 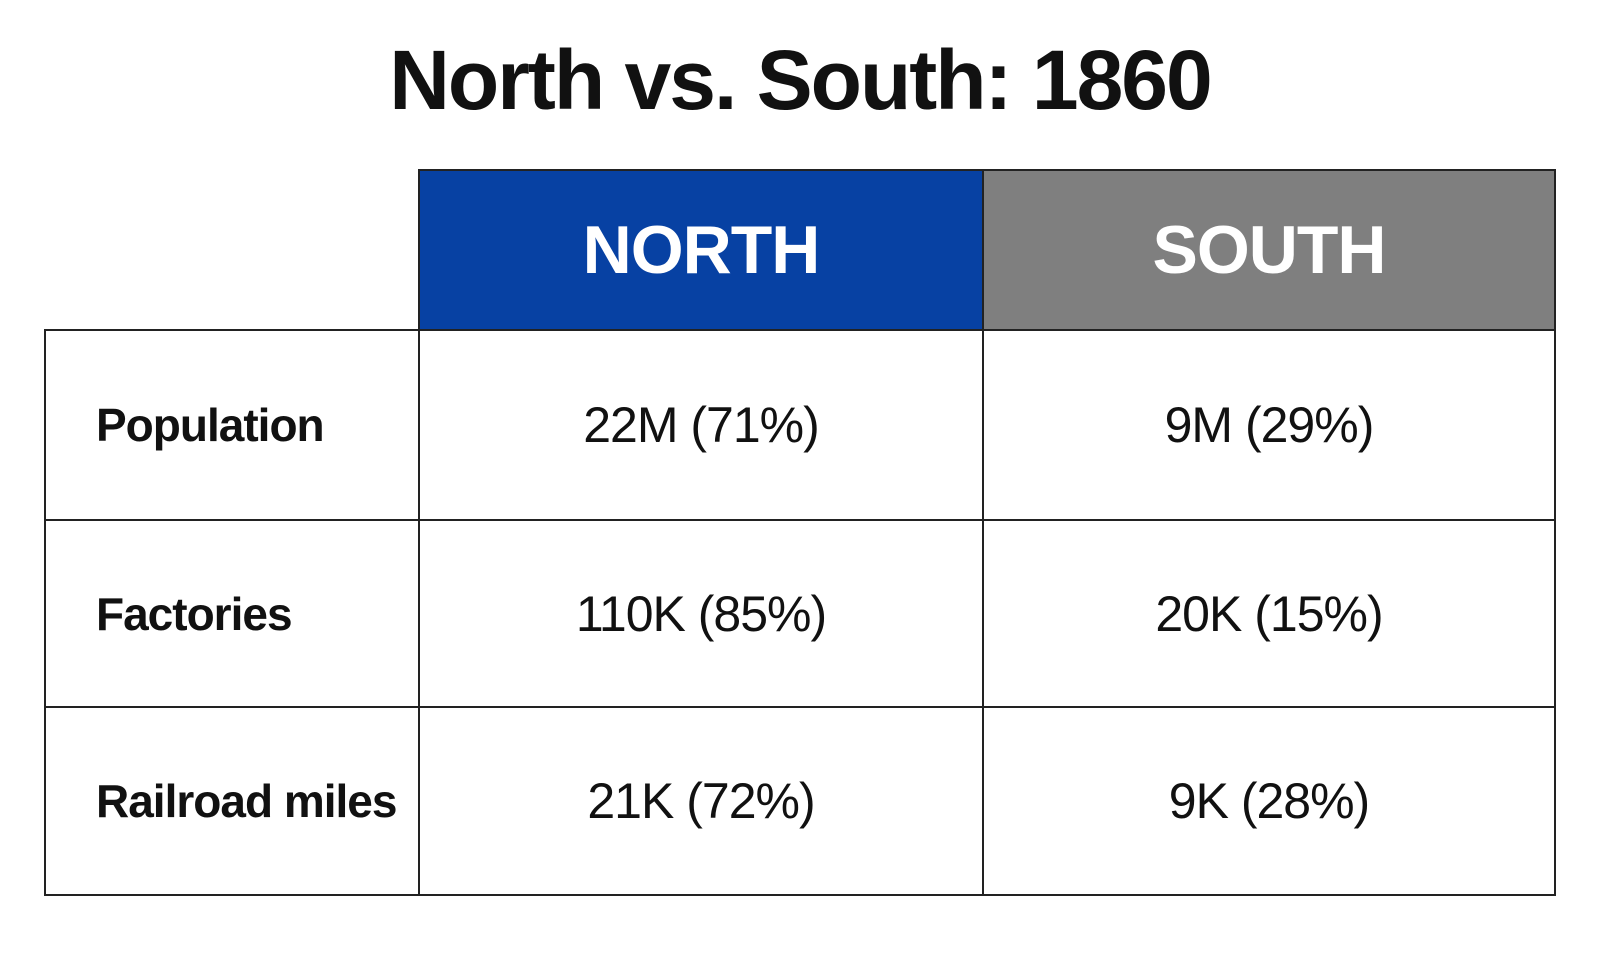 I want to click on cell: 110K (85%), so click(x=701, y=613).